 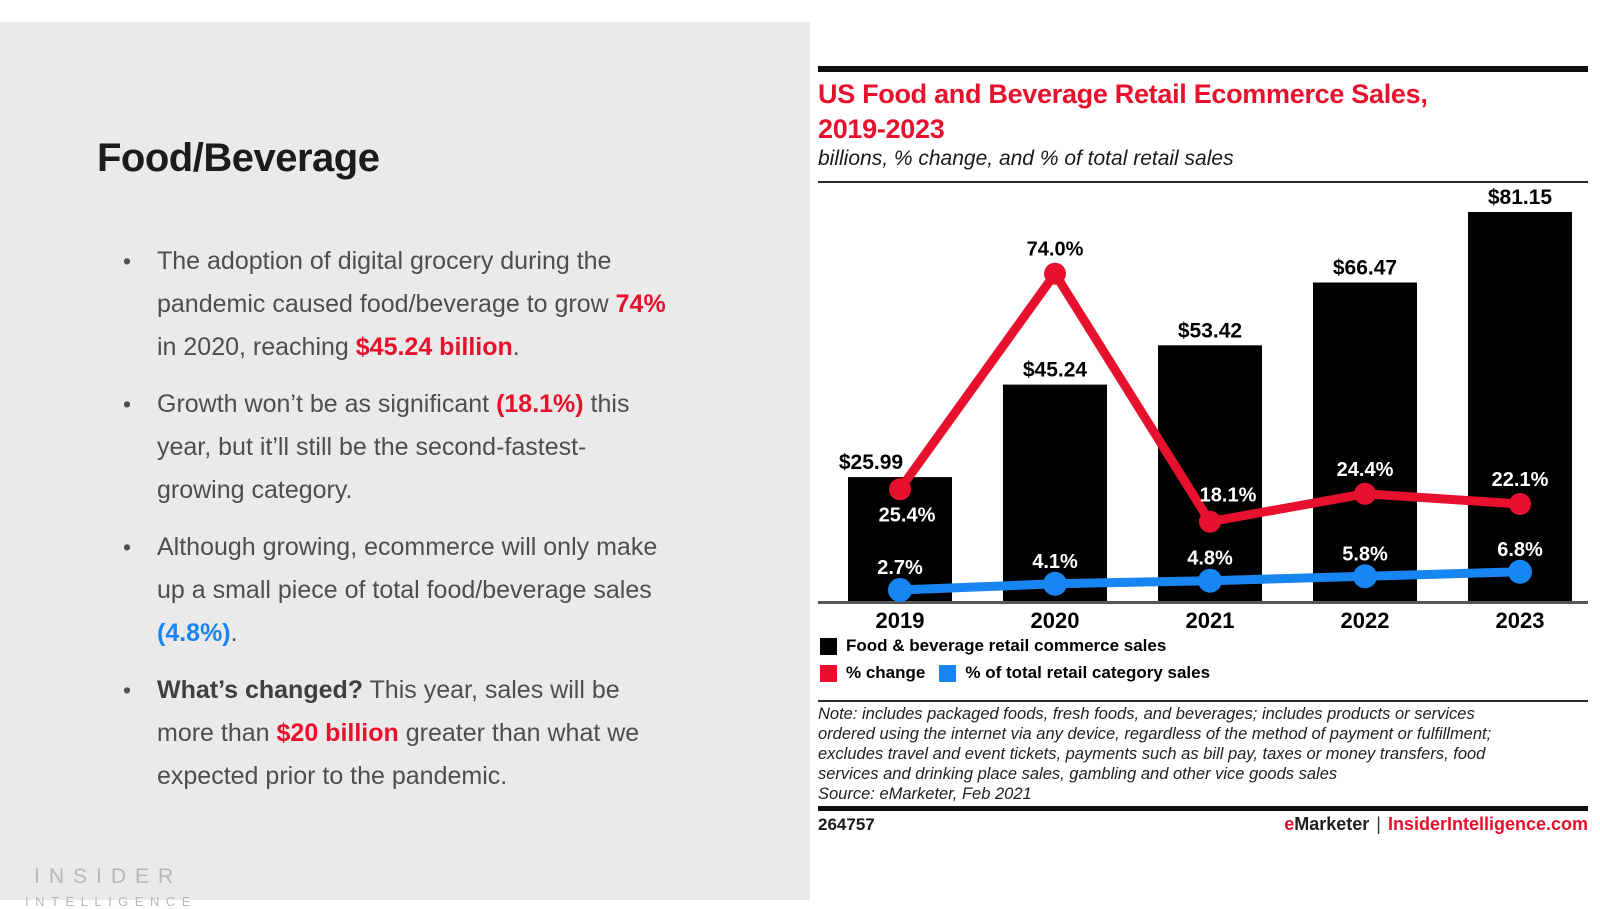 I want to click on bar-value-label: $25.99, so click(x=871, y=462).